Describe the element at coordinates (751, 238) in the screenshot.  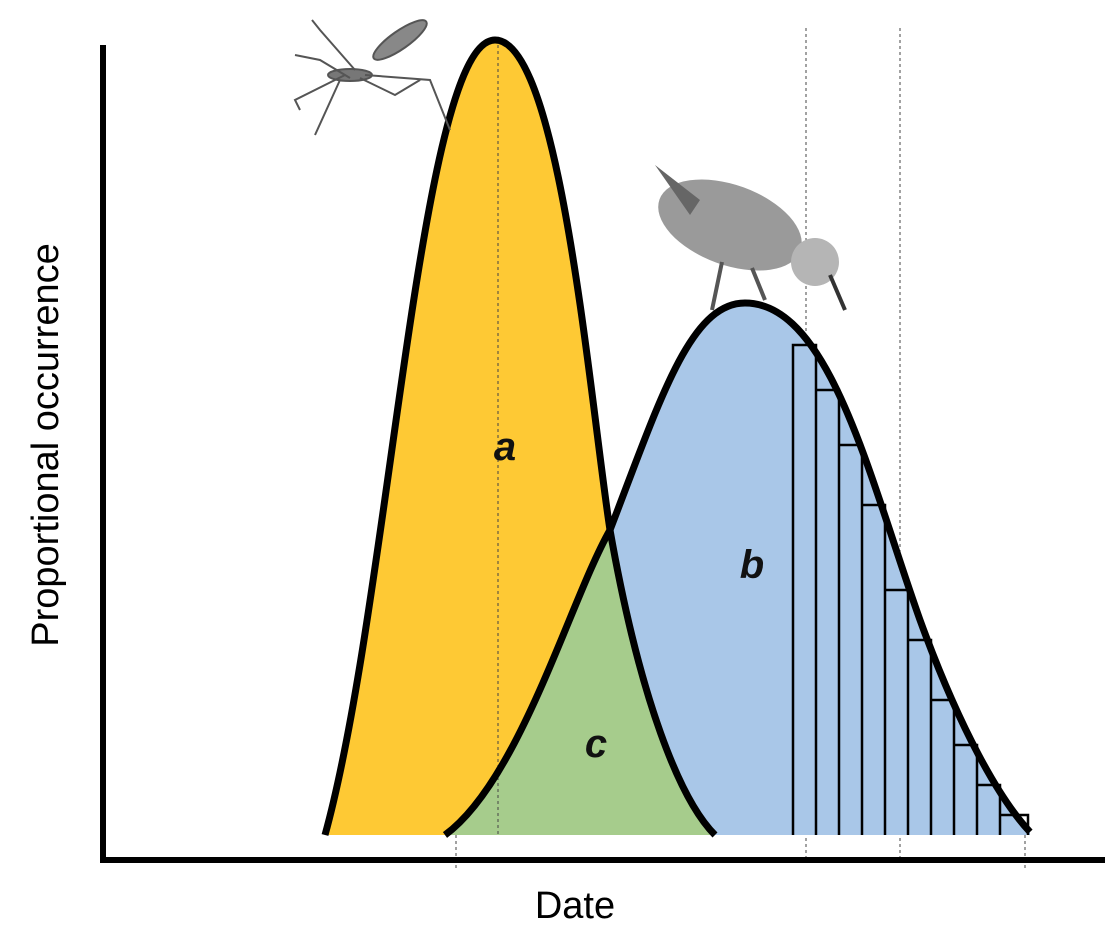
I see `bird-icon` at that location.